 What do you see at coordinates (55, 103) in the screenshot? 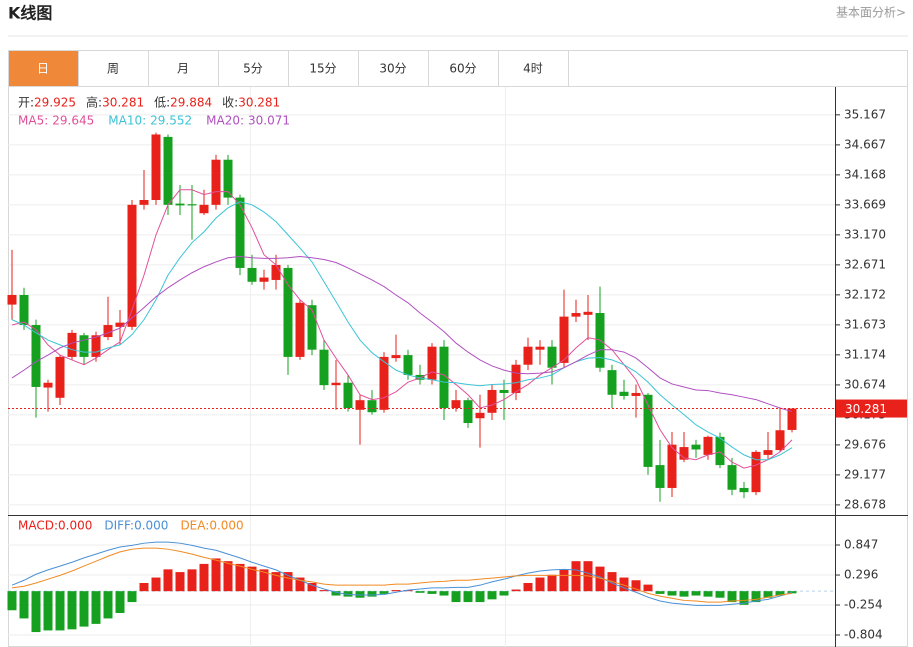
I see `quote-value: 29.925` at bounding box center [55, 103].